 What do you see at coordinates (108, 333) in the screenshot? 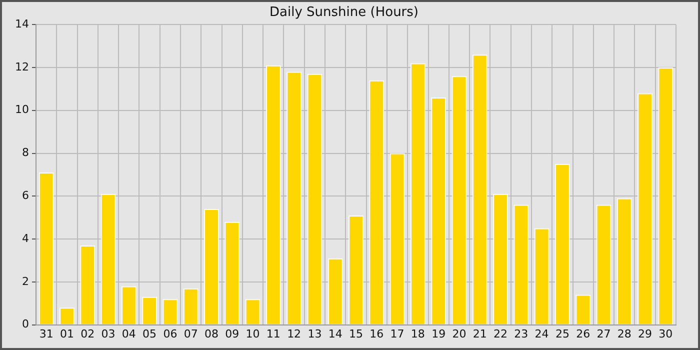
I see `x-tick-label: 03` at bounding box center [108, 333].